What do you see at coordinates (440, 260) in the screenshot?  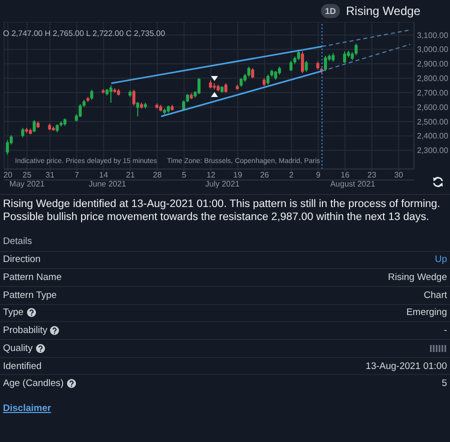 I see `text: Up` at bounding box center [440, 260].